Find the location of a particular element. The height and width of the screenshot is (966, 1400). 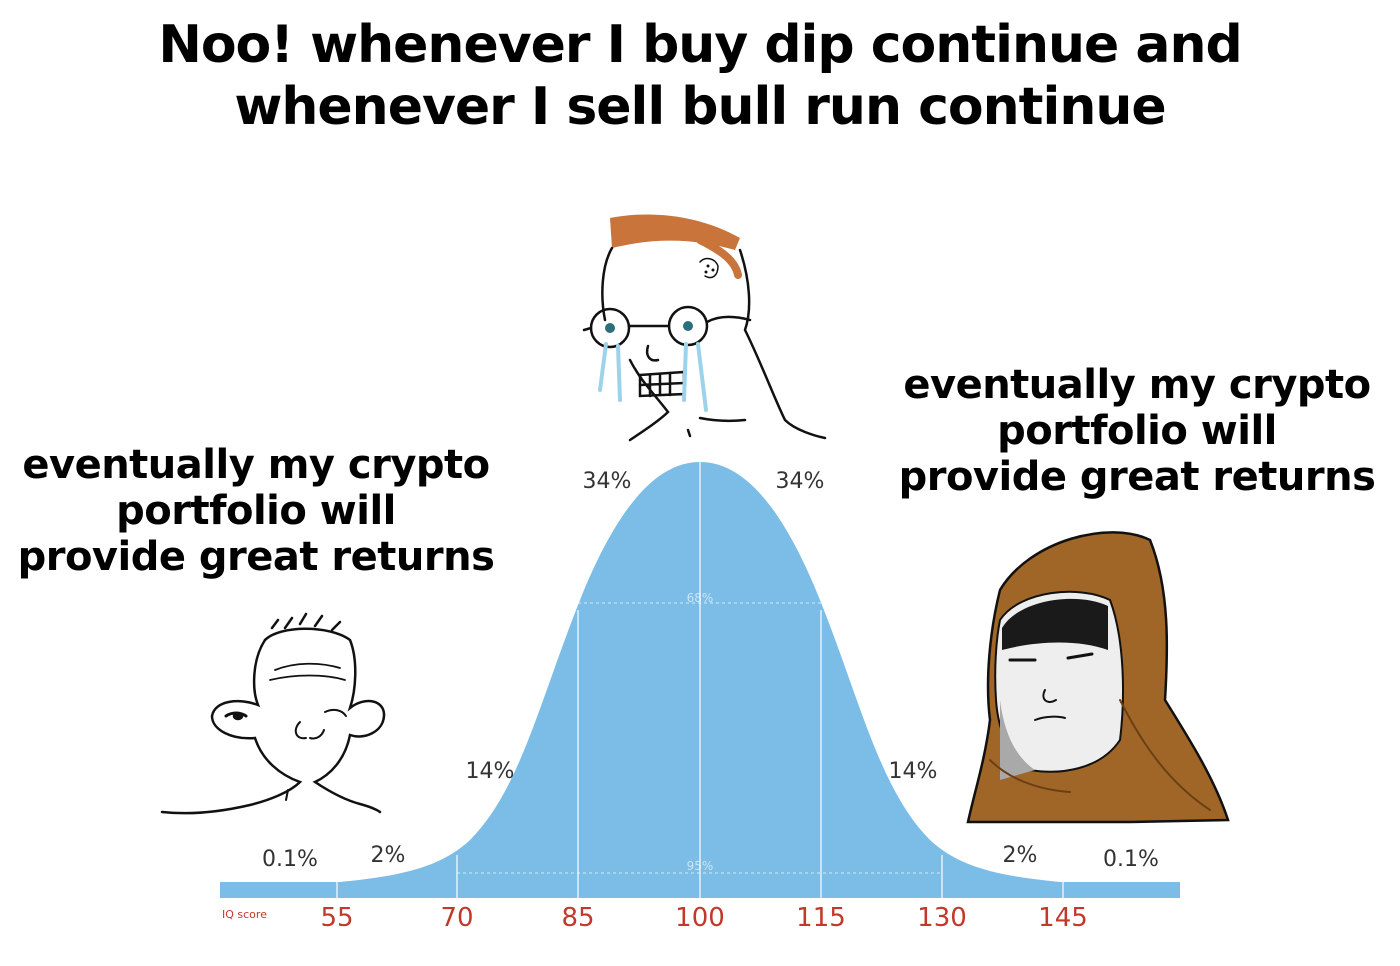

left-caption-line-1: eventually my crypto is located at coordinates (256, 465).